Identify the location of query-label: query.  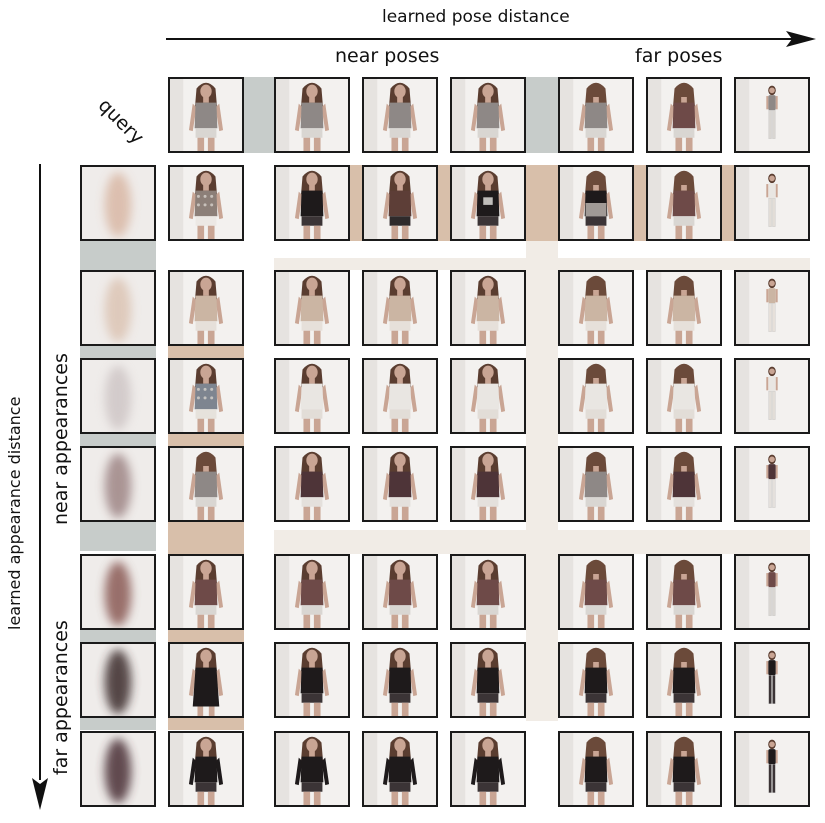
(121, 121).